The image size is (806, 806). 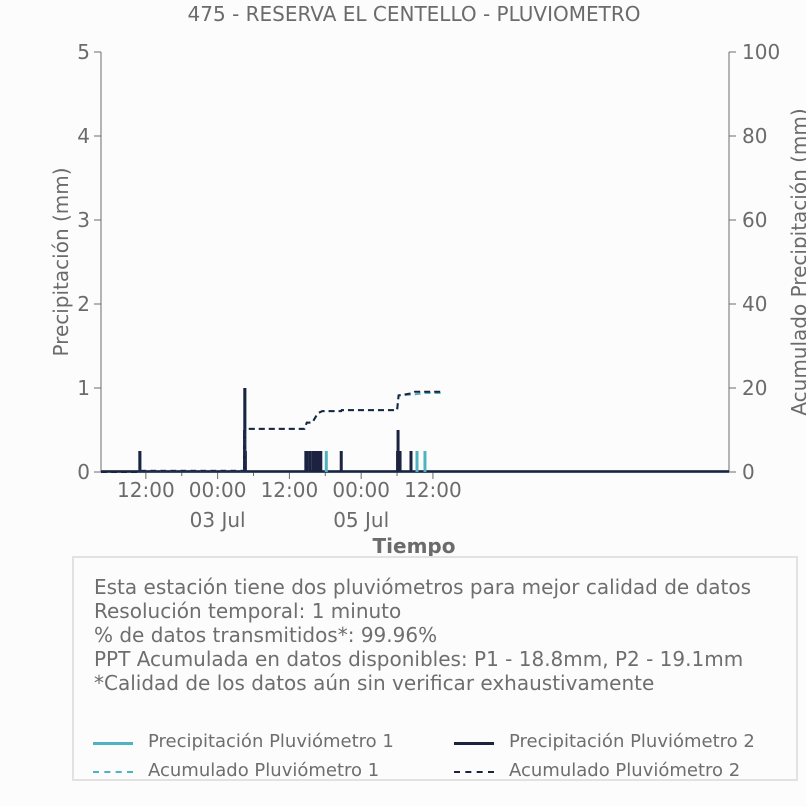 I want to click on y-tick-label-right: 100, so click(x=761, y=52).